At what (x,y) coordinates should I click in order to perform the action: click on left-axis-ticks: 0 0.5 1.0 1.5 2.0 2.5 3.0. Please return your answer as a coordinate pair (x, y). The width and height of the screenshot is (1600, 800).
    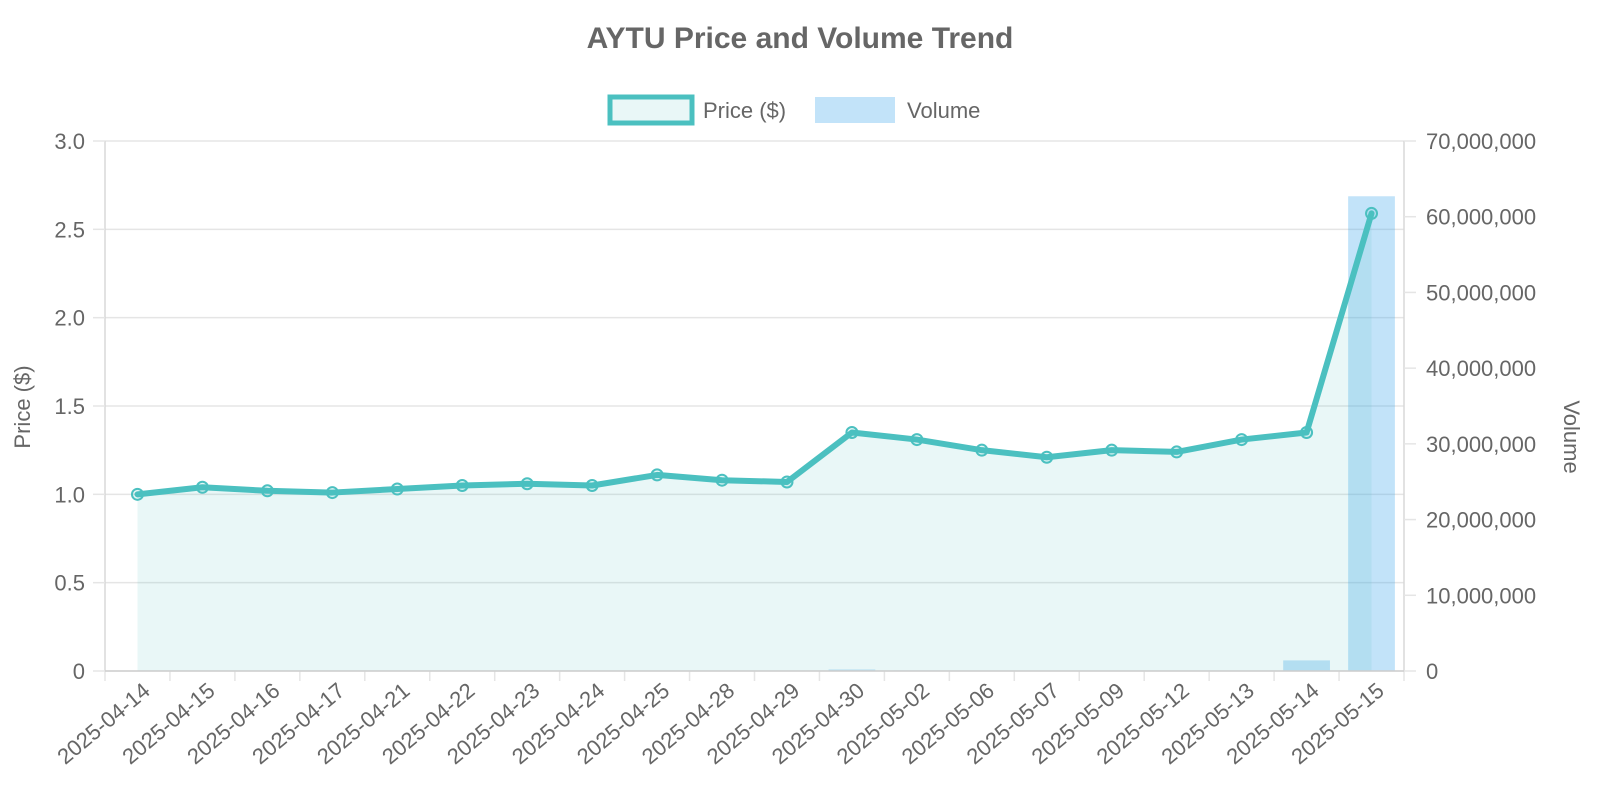
    Looking at the image, I should click on (79, 406).